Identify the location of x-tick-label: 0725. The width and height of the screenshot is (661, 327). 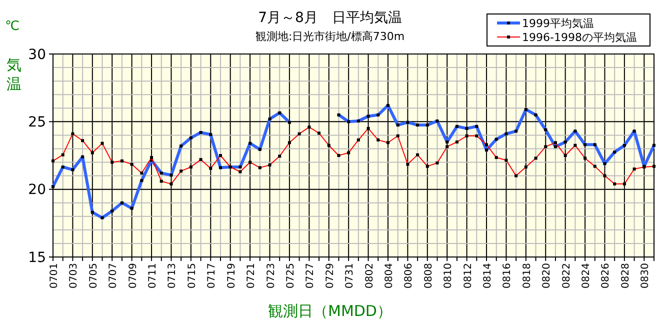
(290, 275).